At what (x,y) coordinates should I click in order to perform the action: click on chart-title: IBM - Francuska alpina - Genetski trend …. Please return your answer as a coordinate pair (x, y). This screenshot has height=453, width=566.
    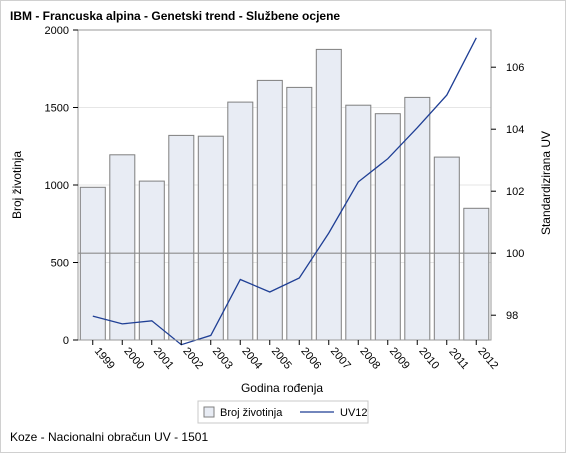
    Looking at the image, I should click on (175, 16).